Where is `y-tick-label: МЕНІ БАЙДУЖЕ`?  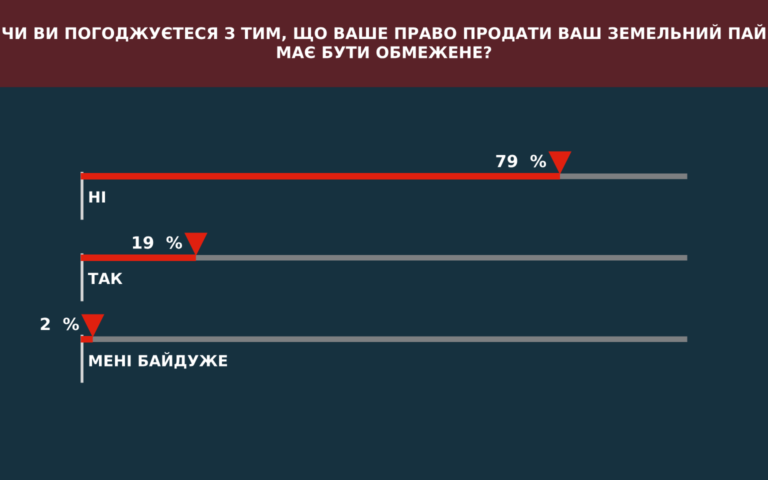 y-tick-label: МЕНІ БАЙДУЖЕ is located at coordinates (158, 360).